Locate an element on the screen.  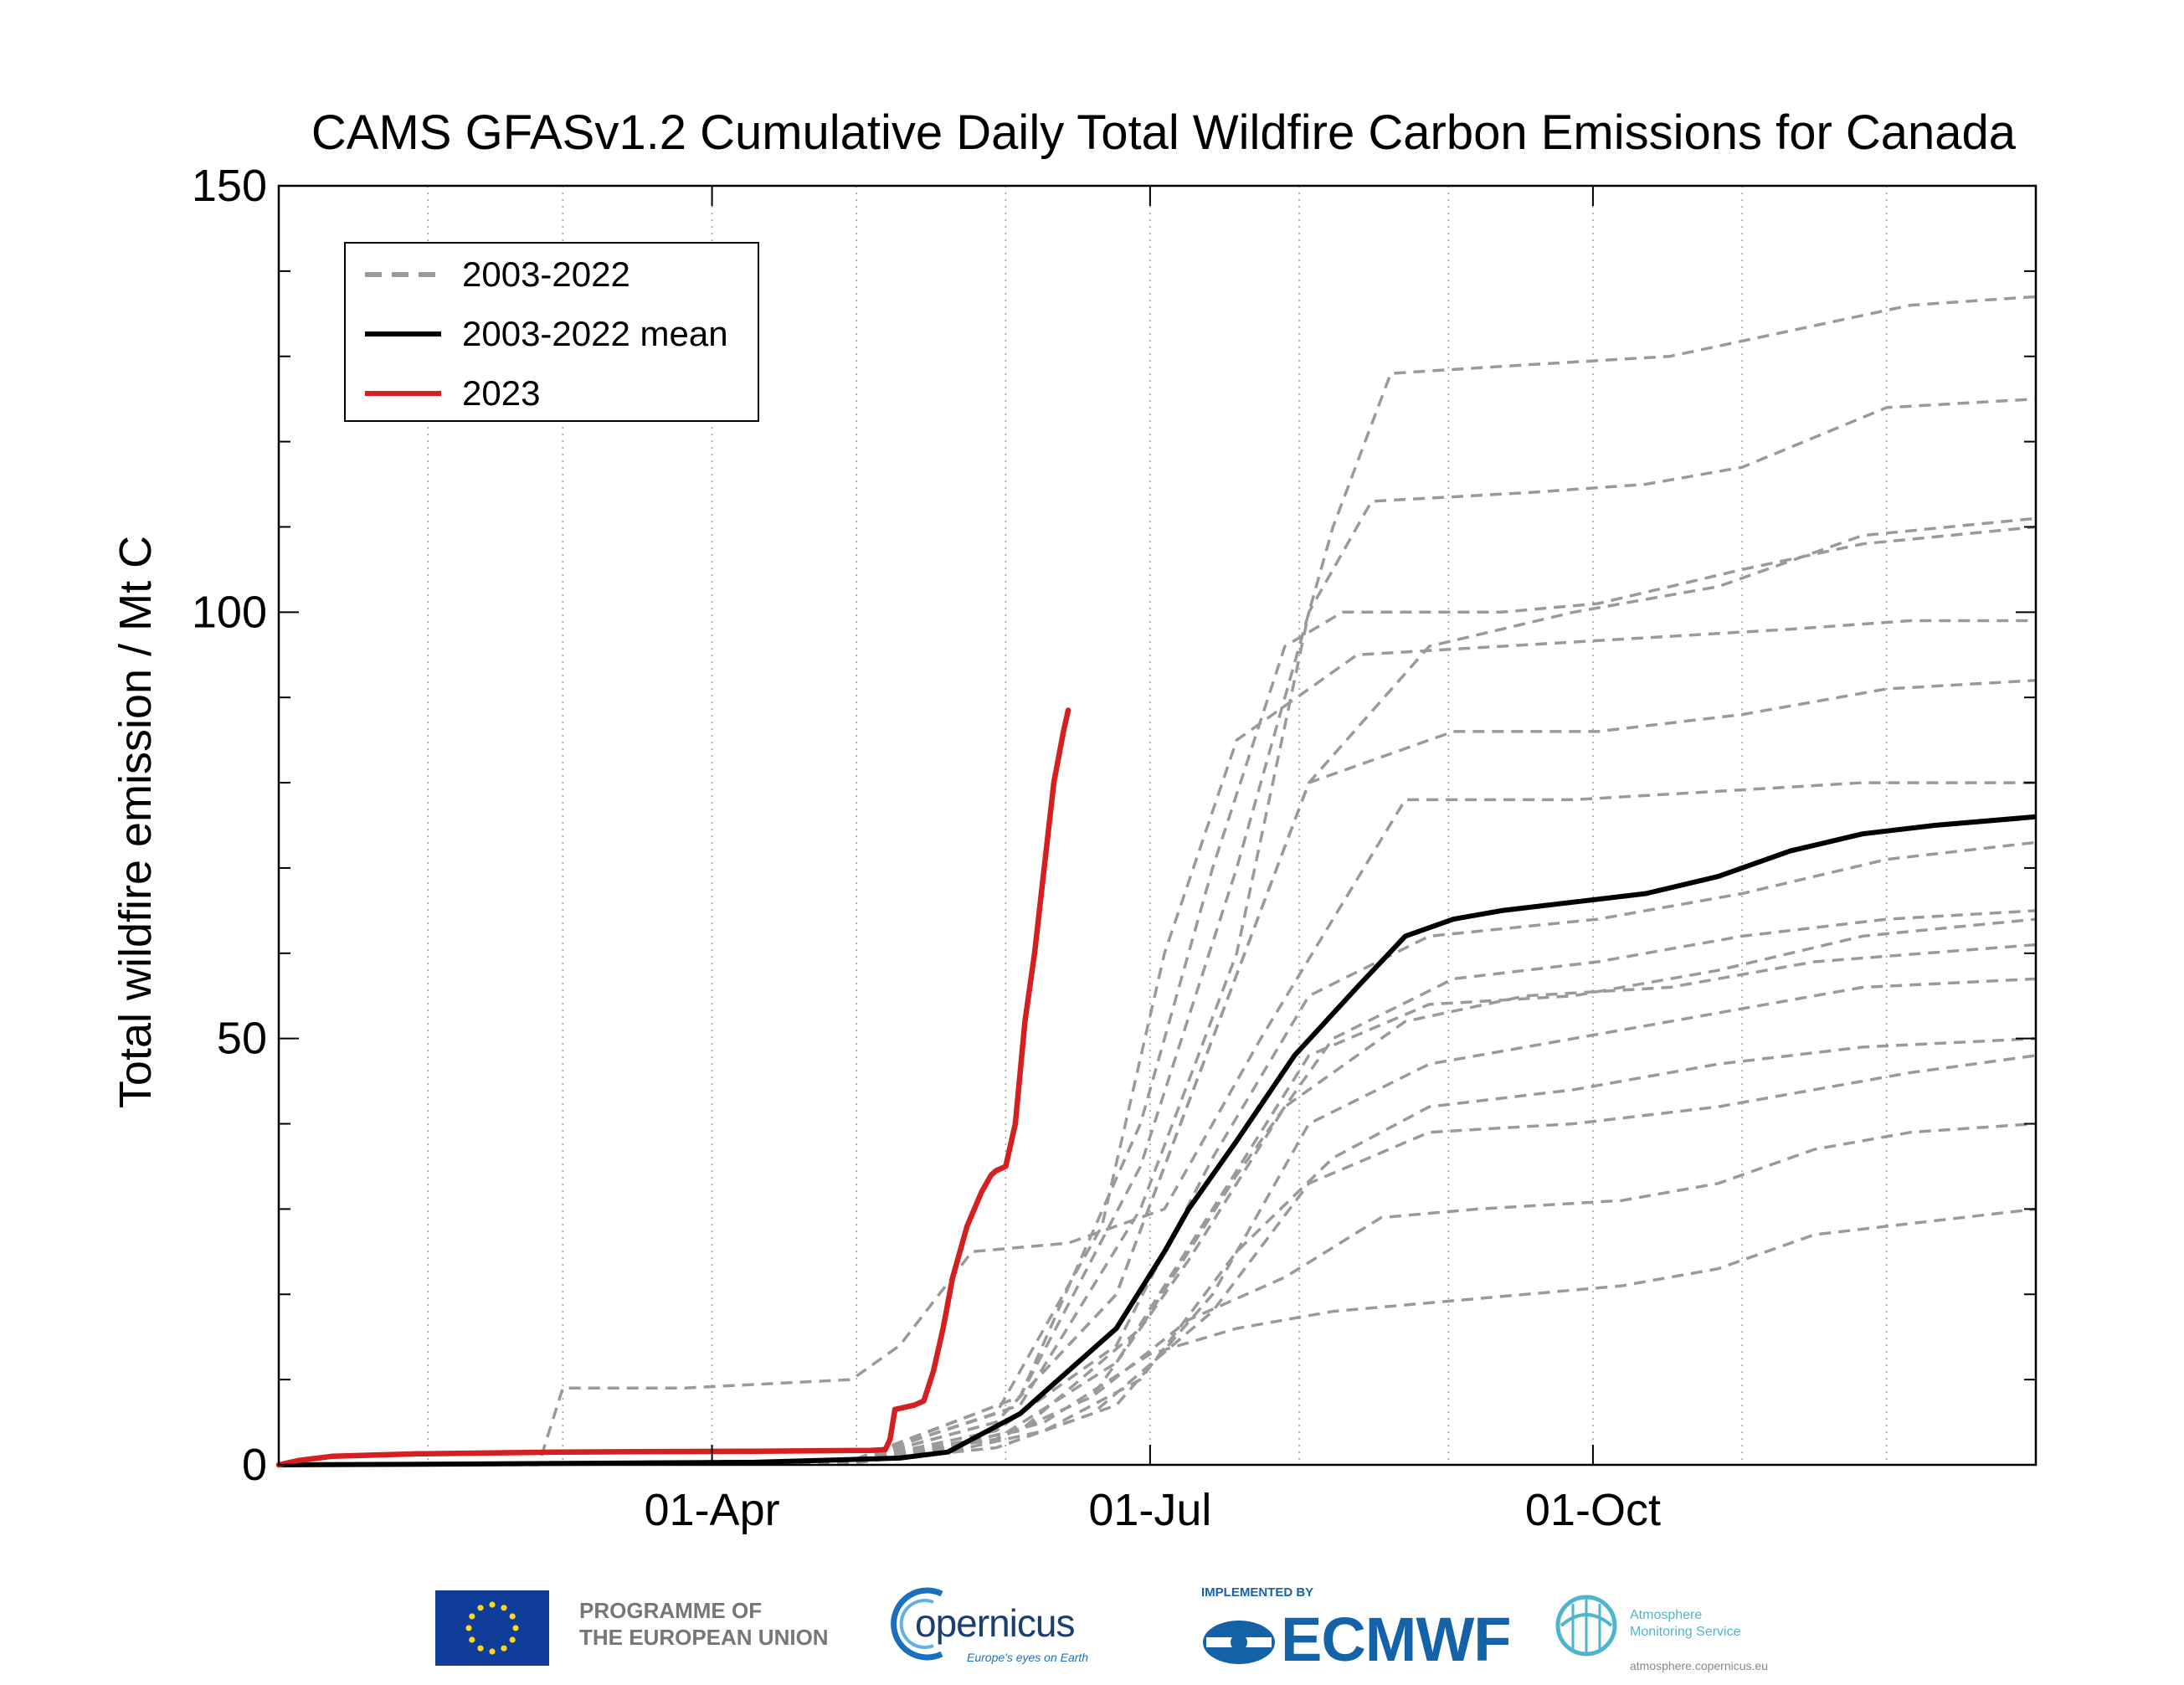
eu-line-1: PROGRAMME OF is located at coordinates (671, 1610).